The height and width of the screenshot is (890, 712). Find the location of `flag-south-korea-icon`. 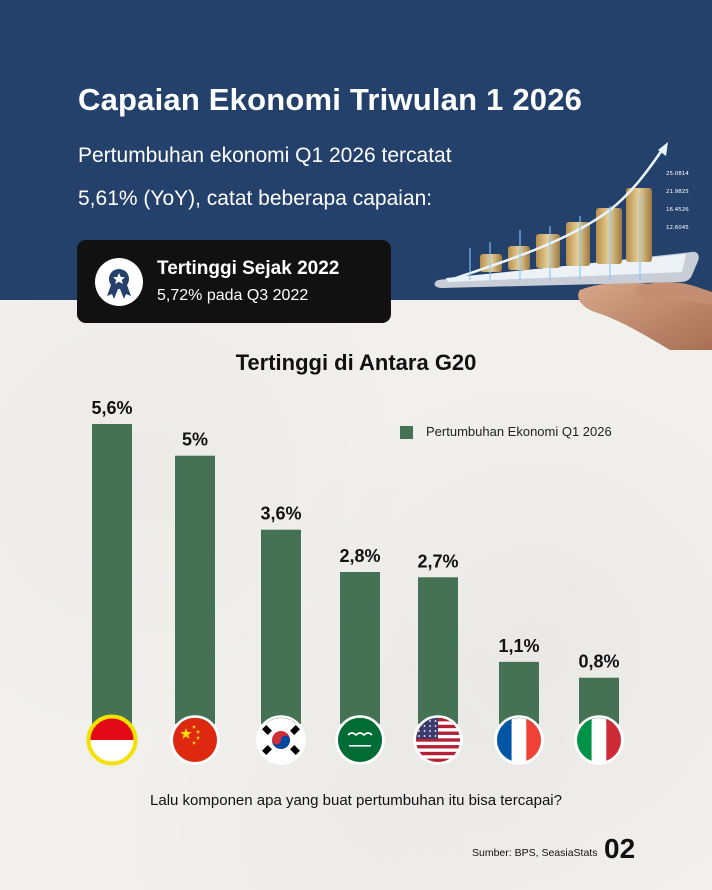

flag-south-korea-icon is located at coordinates (281, 740).